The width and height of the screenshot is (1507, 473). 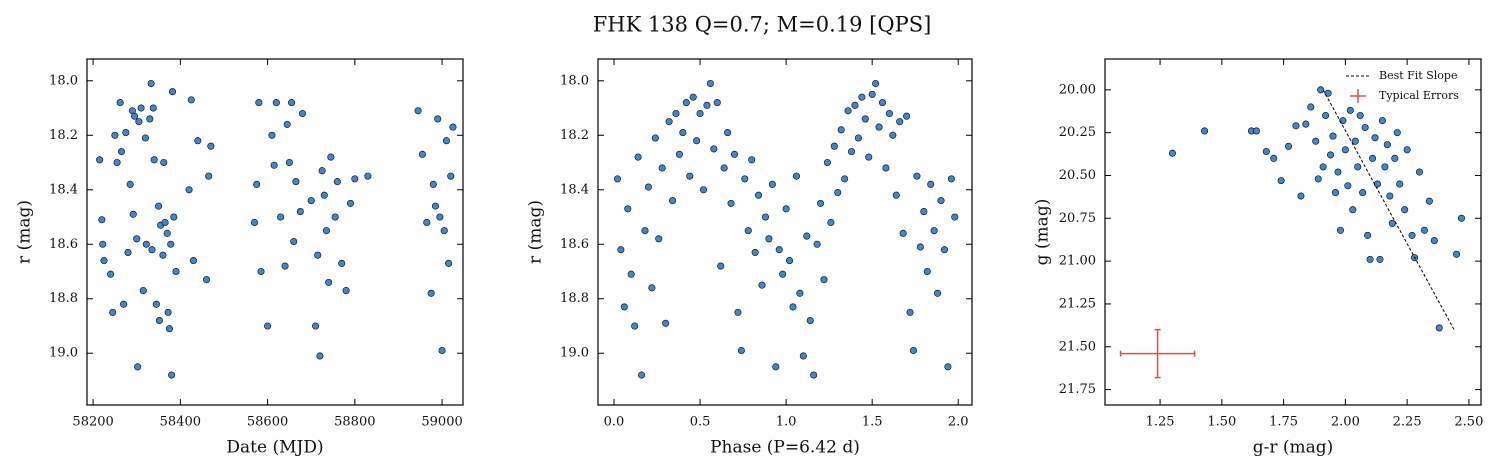 What do you see at coordinates (1077, 346) in the screenshot?
I see `y-tick-label: 21.50` at bounding box center [1077, 346].